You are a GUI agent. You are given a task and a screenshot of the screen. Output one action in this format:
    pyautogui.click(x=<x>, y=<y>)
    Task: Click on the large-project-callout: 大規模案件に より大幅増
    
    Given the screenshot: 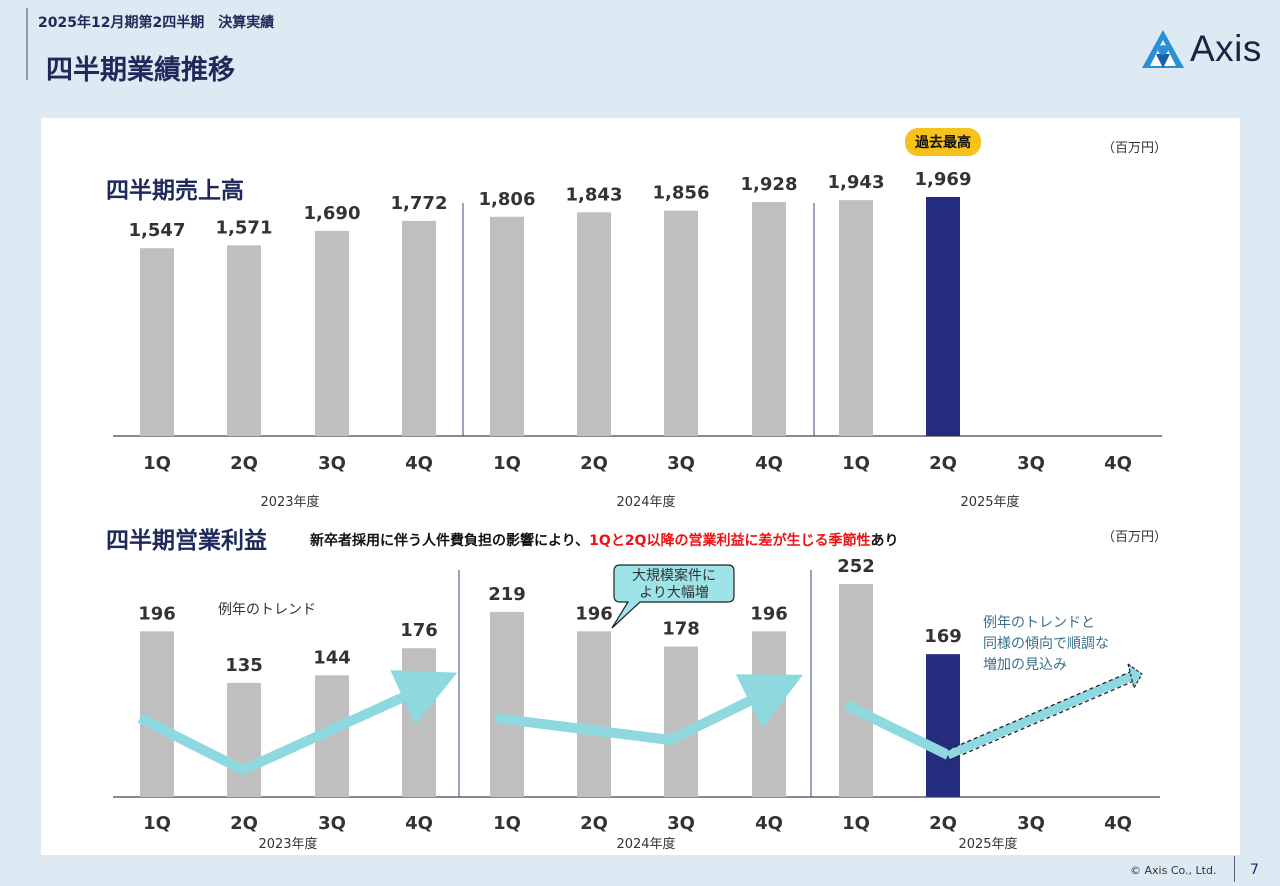 What is the action you would take?
    pyautogui.click(x=673, y=596)
    